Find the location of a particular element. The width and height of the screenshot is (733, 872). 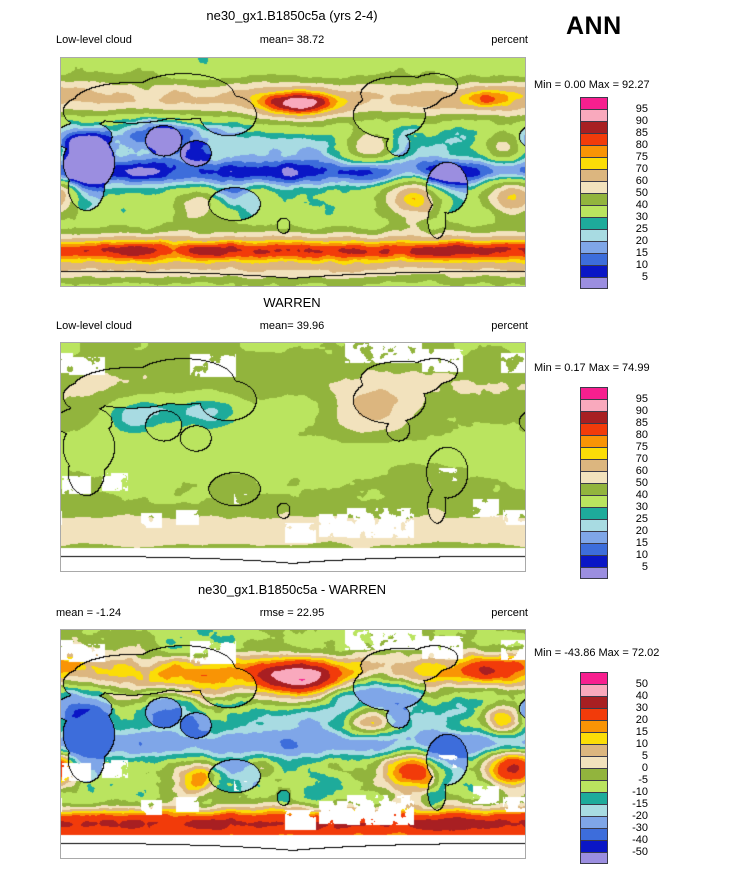

panel-difference-subheader: mean = -1.24 rmse = 22.95 percent is located at coordinates (292, 614).